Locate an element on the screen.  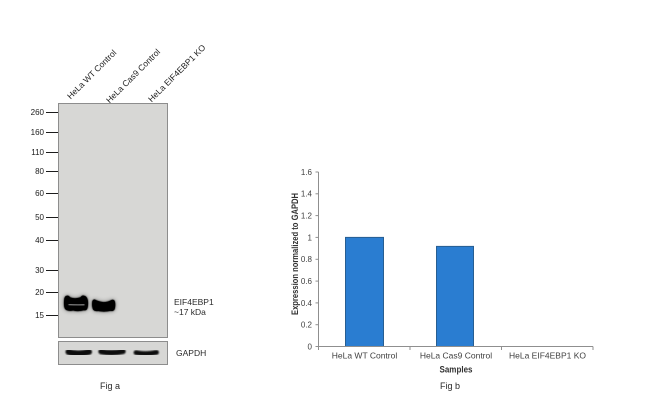
svg-text: Samples is located at coordinates (456, 369).